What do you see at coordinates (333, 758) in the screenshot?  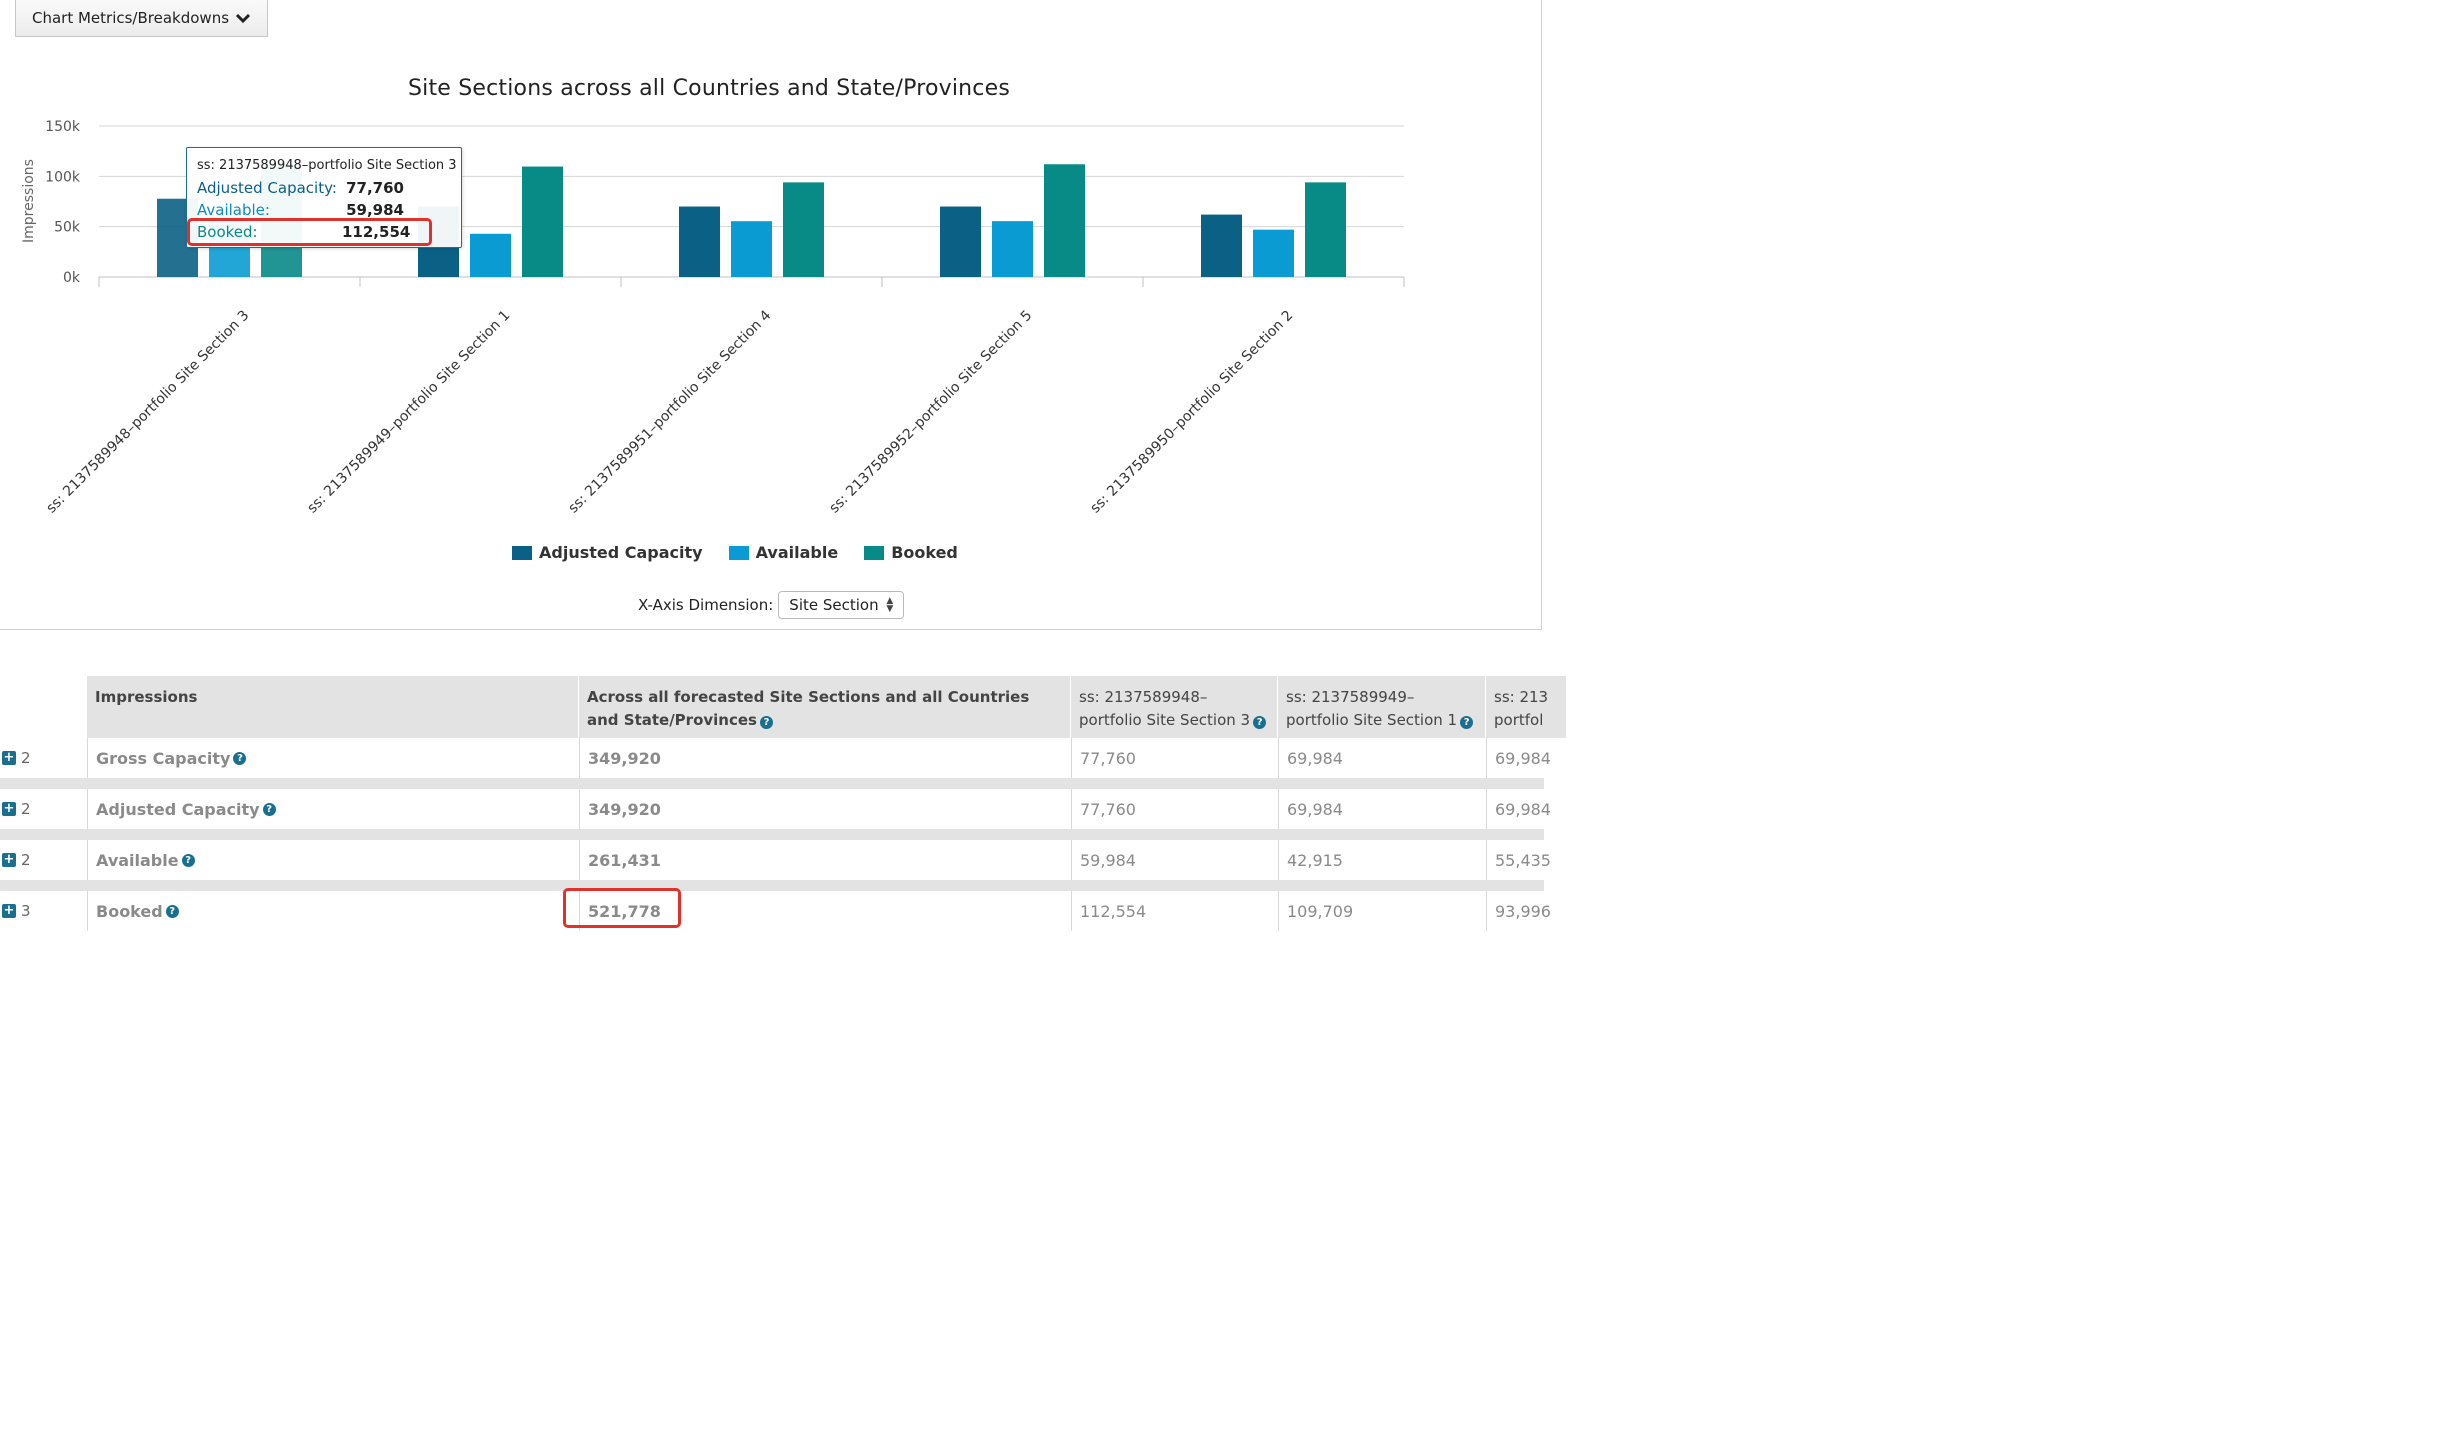 I see `row-label: Gross Capacity?` at bounding box center [333, 758].